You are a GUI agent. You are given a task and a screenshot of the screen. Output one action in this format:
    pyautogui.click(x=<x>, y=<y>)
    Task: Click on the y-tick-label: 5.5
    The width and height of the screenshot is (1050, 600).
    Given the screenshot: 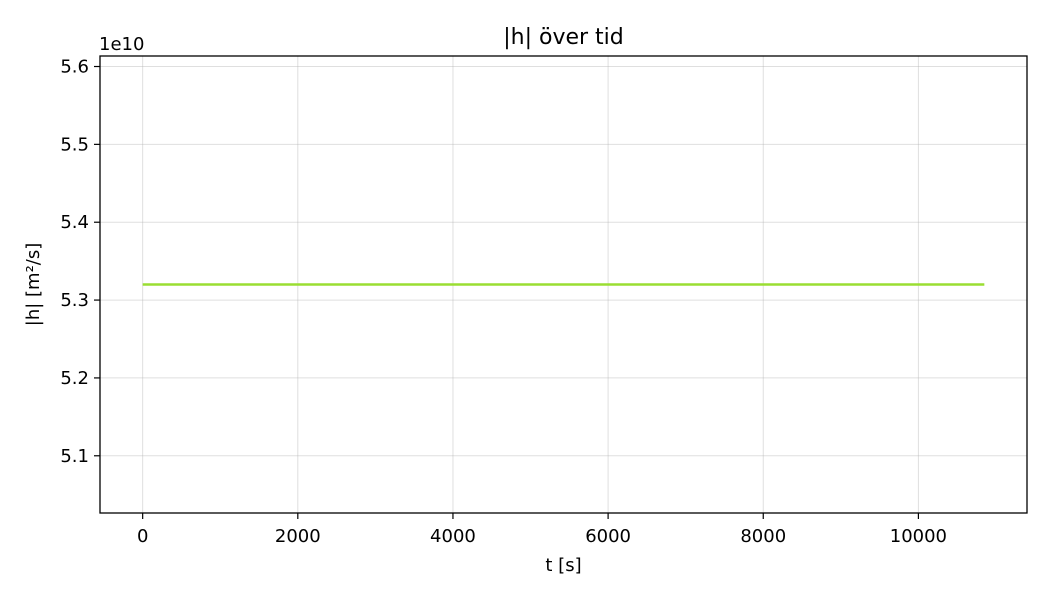 What is the action you would take?
    pyautogui.click(x=74, y=144)
    